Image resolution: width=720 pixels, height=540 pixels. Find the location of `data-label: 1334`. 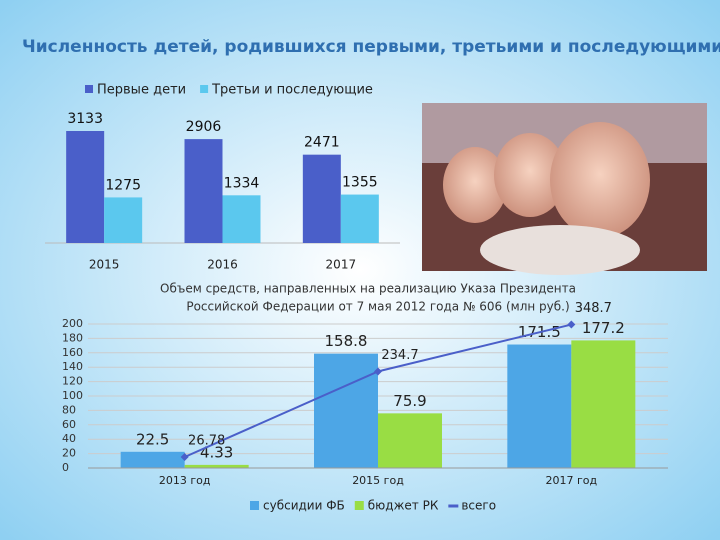

data-label: 1334 is located at coordinates (242, 183).